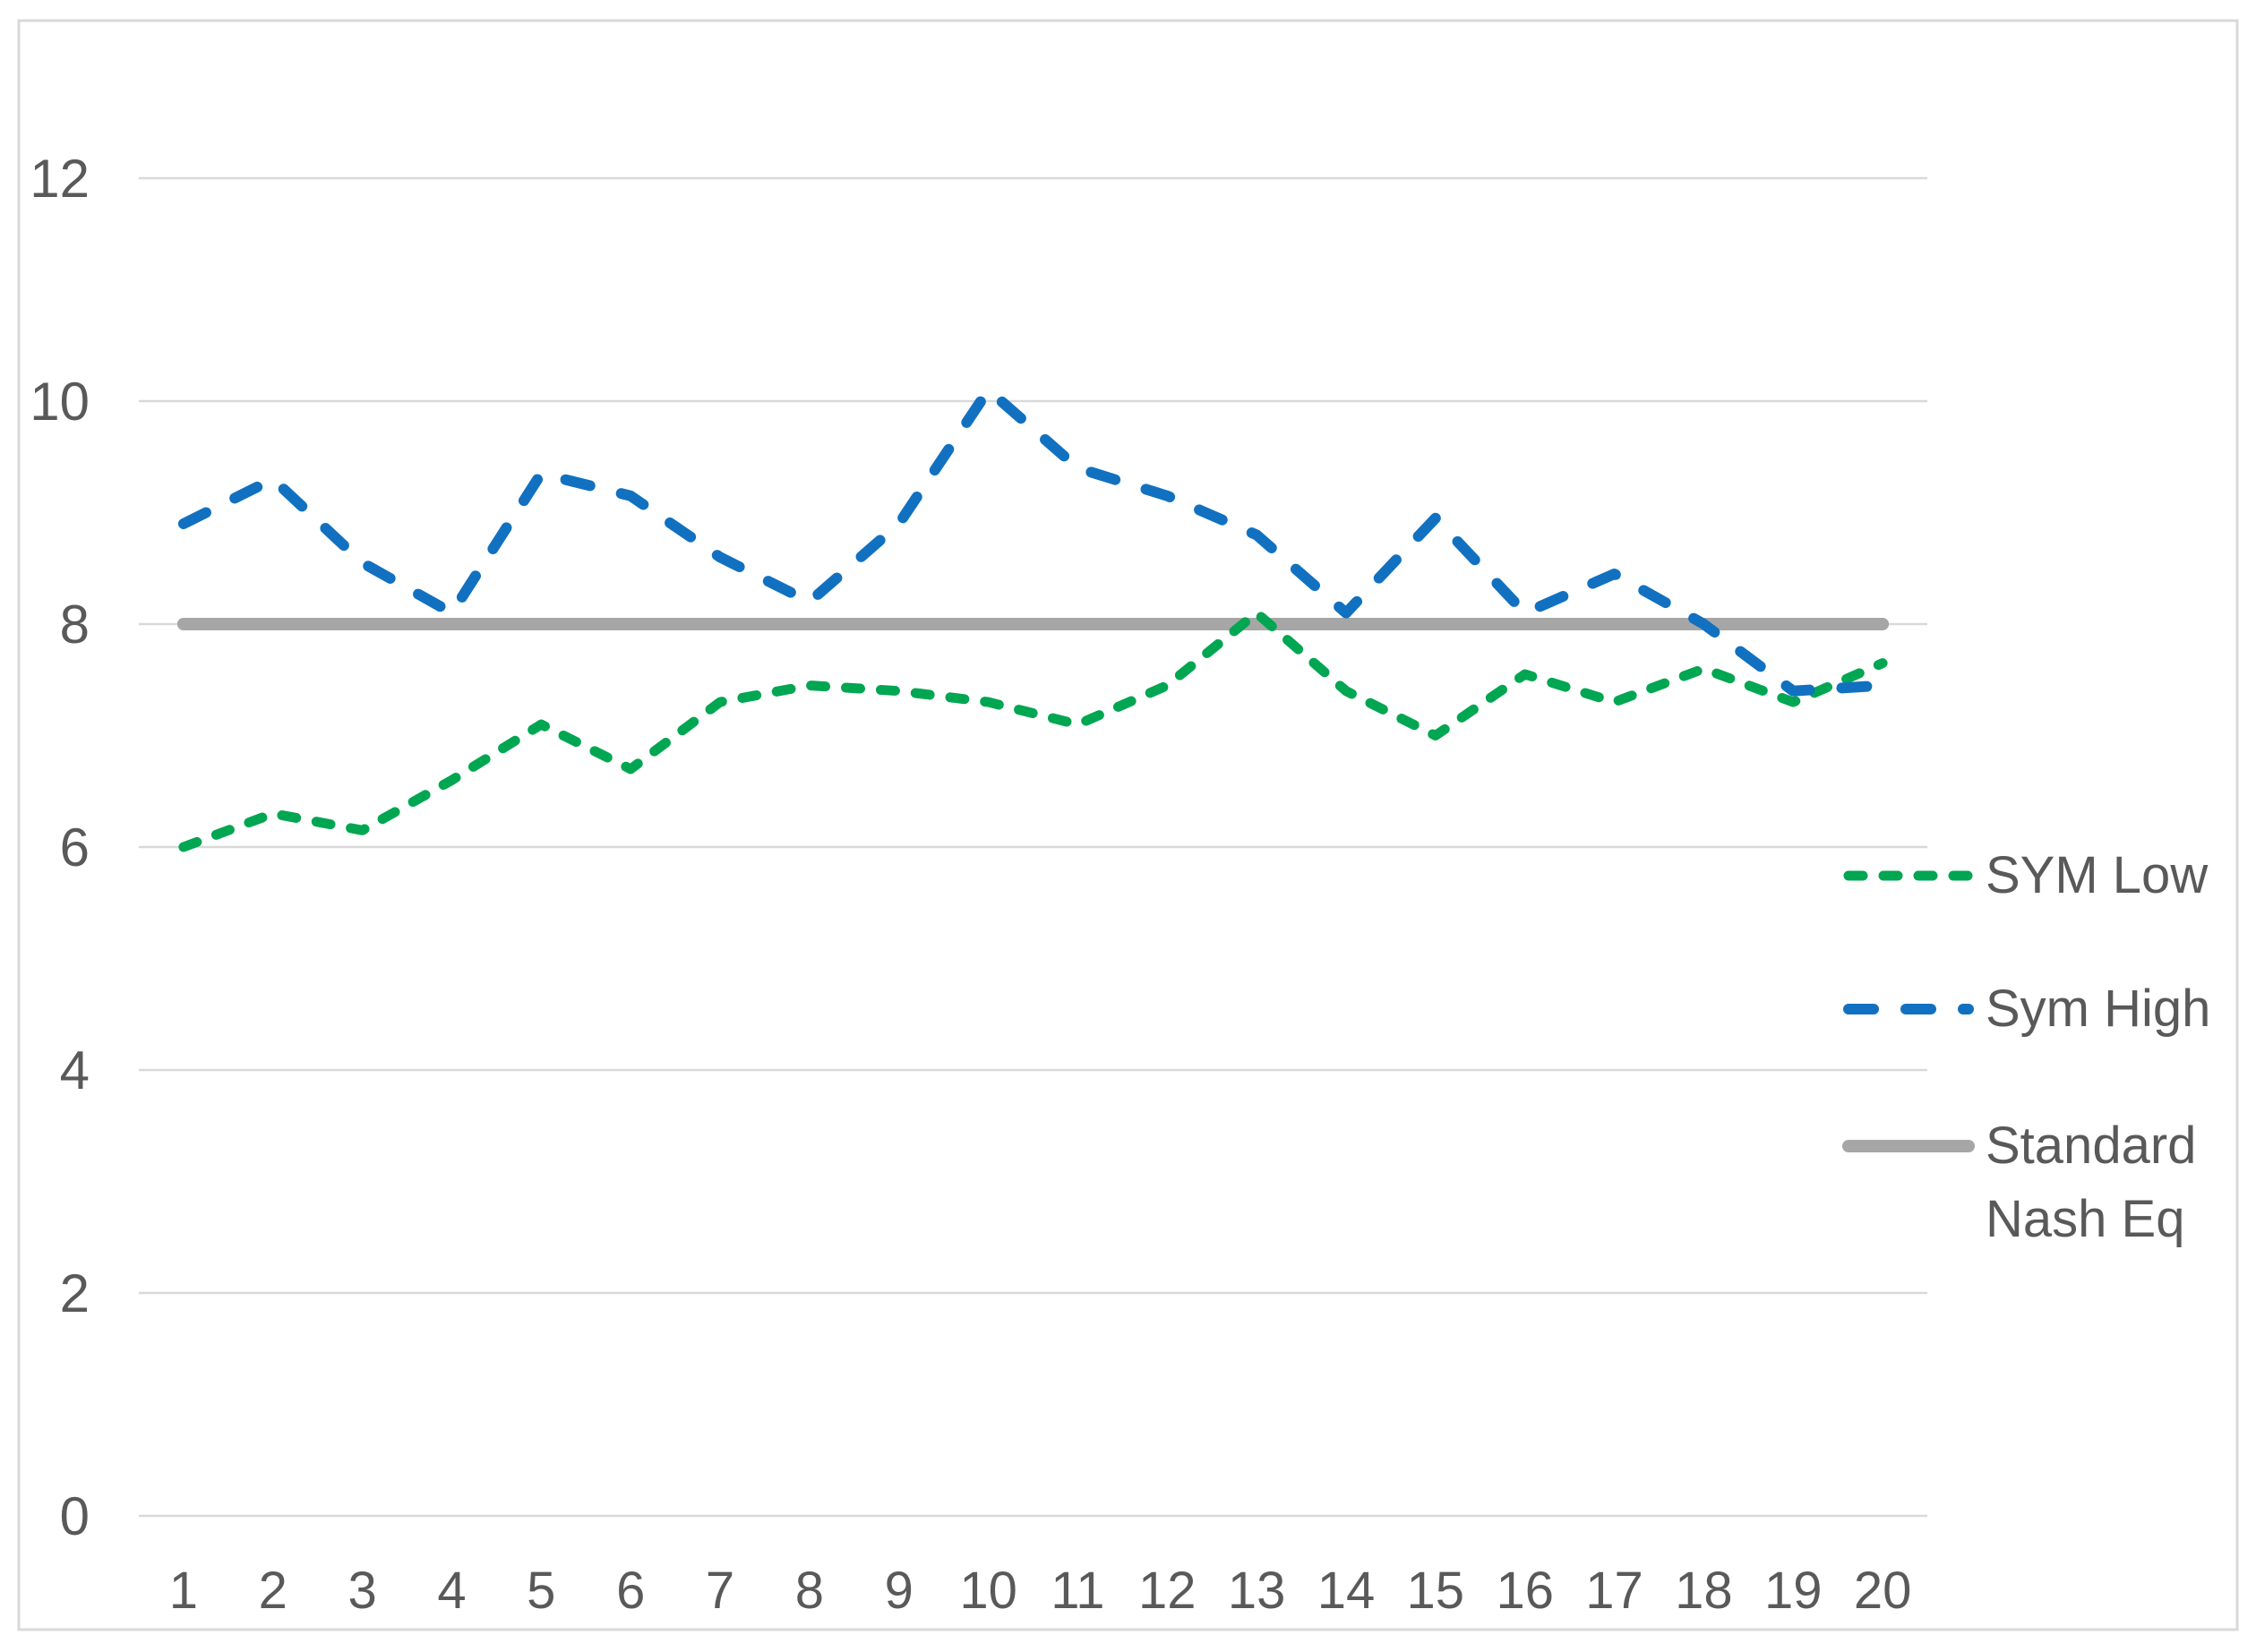 The height and width of the screenshot is (1652, 2256). I want to click on x-axis-tick-label-14: 14, so click(1346, 1591).